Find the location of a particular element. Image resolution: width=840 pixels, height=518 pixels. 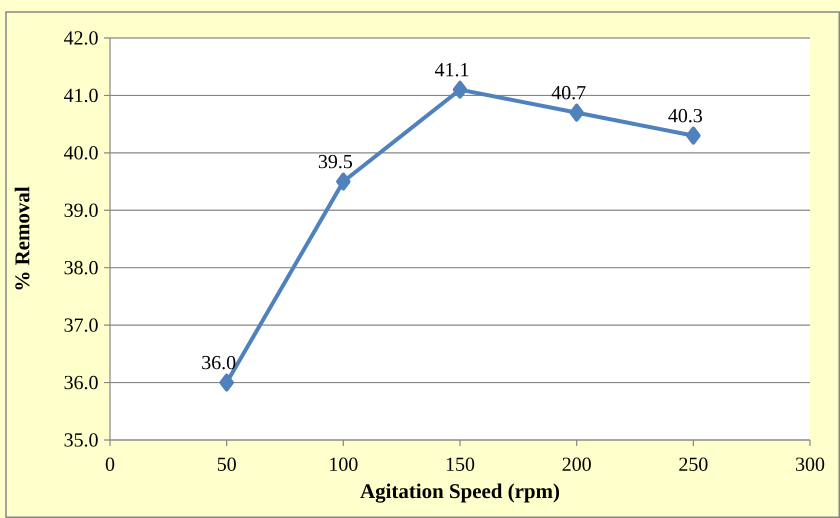

x-tick-label: 100 is located at coordinates (344, 464).